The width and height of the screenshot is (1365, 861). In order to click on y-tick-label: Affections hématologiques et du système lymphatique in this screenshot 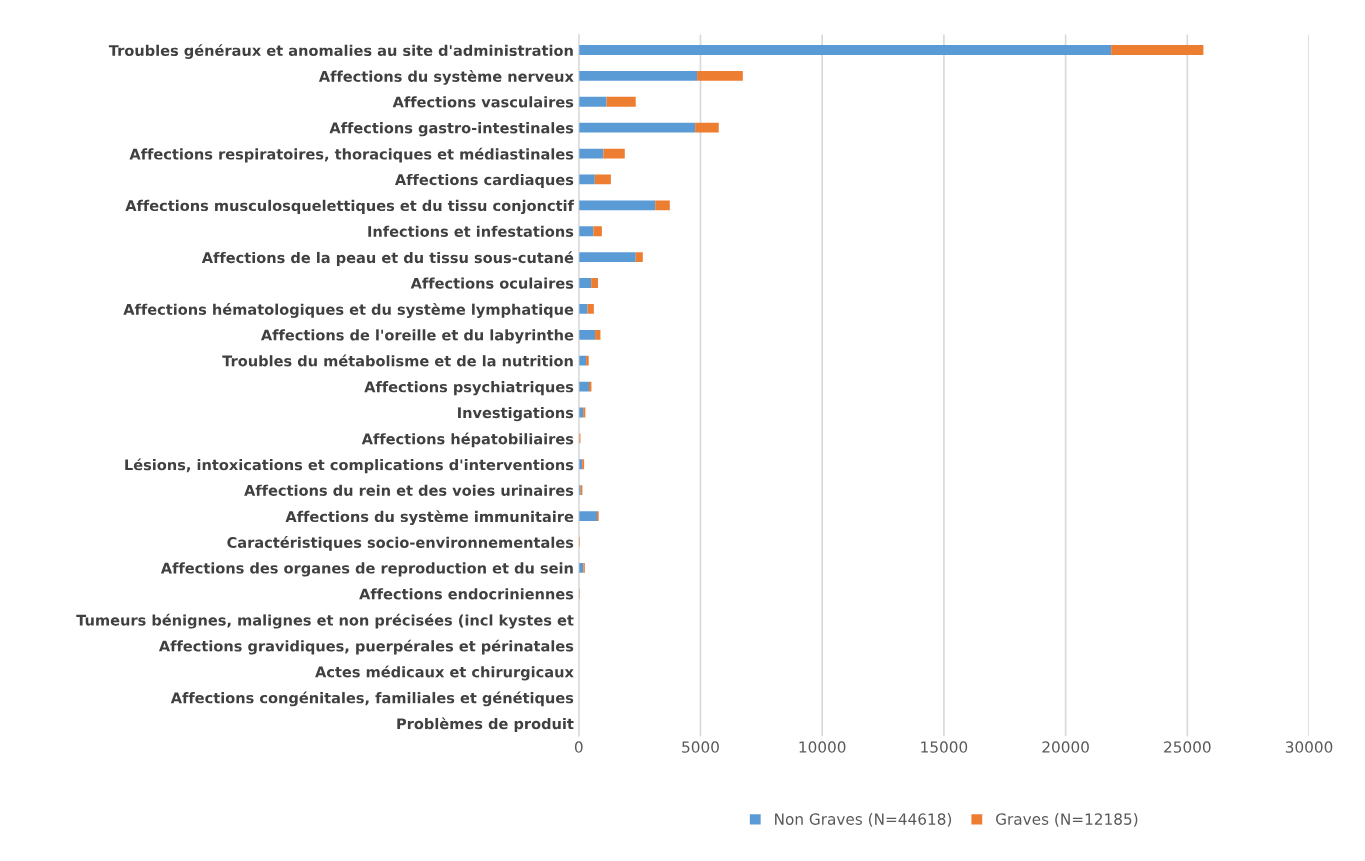, I will do `click(348, 310)`.